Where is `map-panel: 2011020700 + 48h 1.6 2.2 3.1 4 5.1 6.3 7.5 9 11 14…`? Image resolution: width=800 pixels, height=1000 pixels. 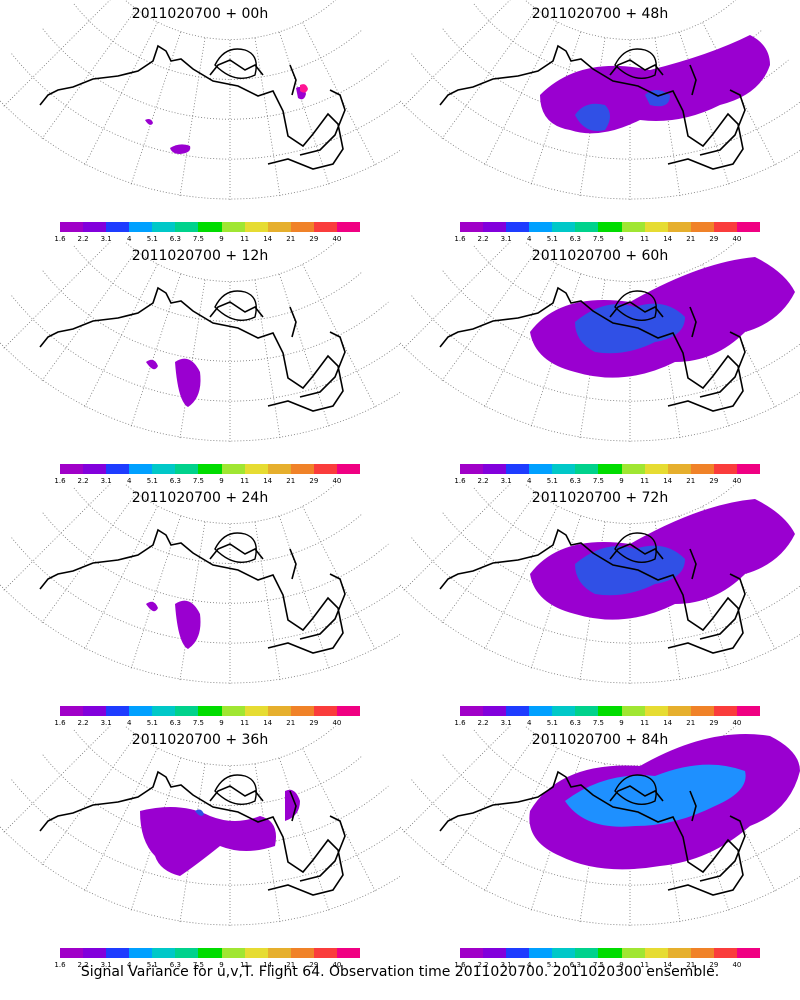
map-panel: 2011020700 + 48h 1.6 2.2 3.1 4 5.1 6.3 7.5 9 11 14… is located at coordinates (600, 121).